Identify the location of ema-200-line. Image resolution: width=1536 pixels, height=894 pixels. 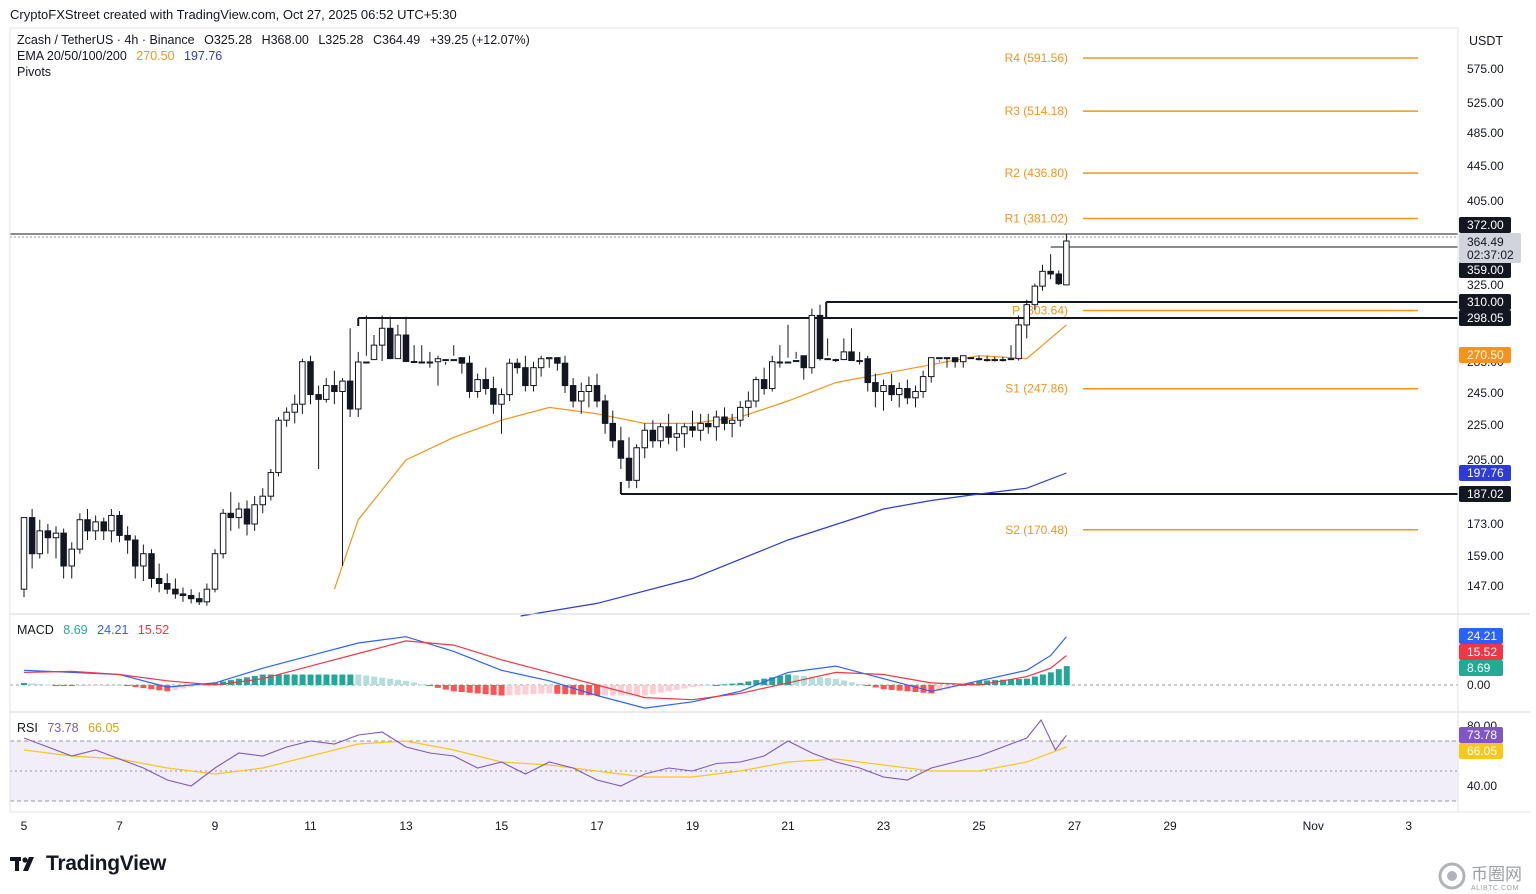
(793, 544).